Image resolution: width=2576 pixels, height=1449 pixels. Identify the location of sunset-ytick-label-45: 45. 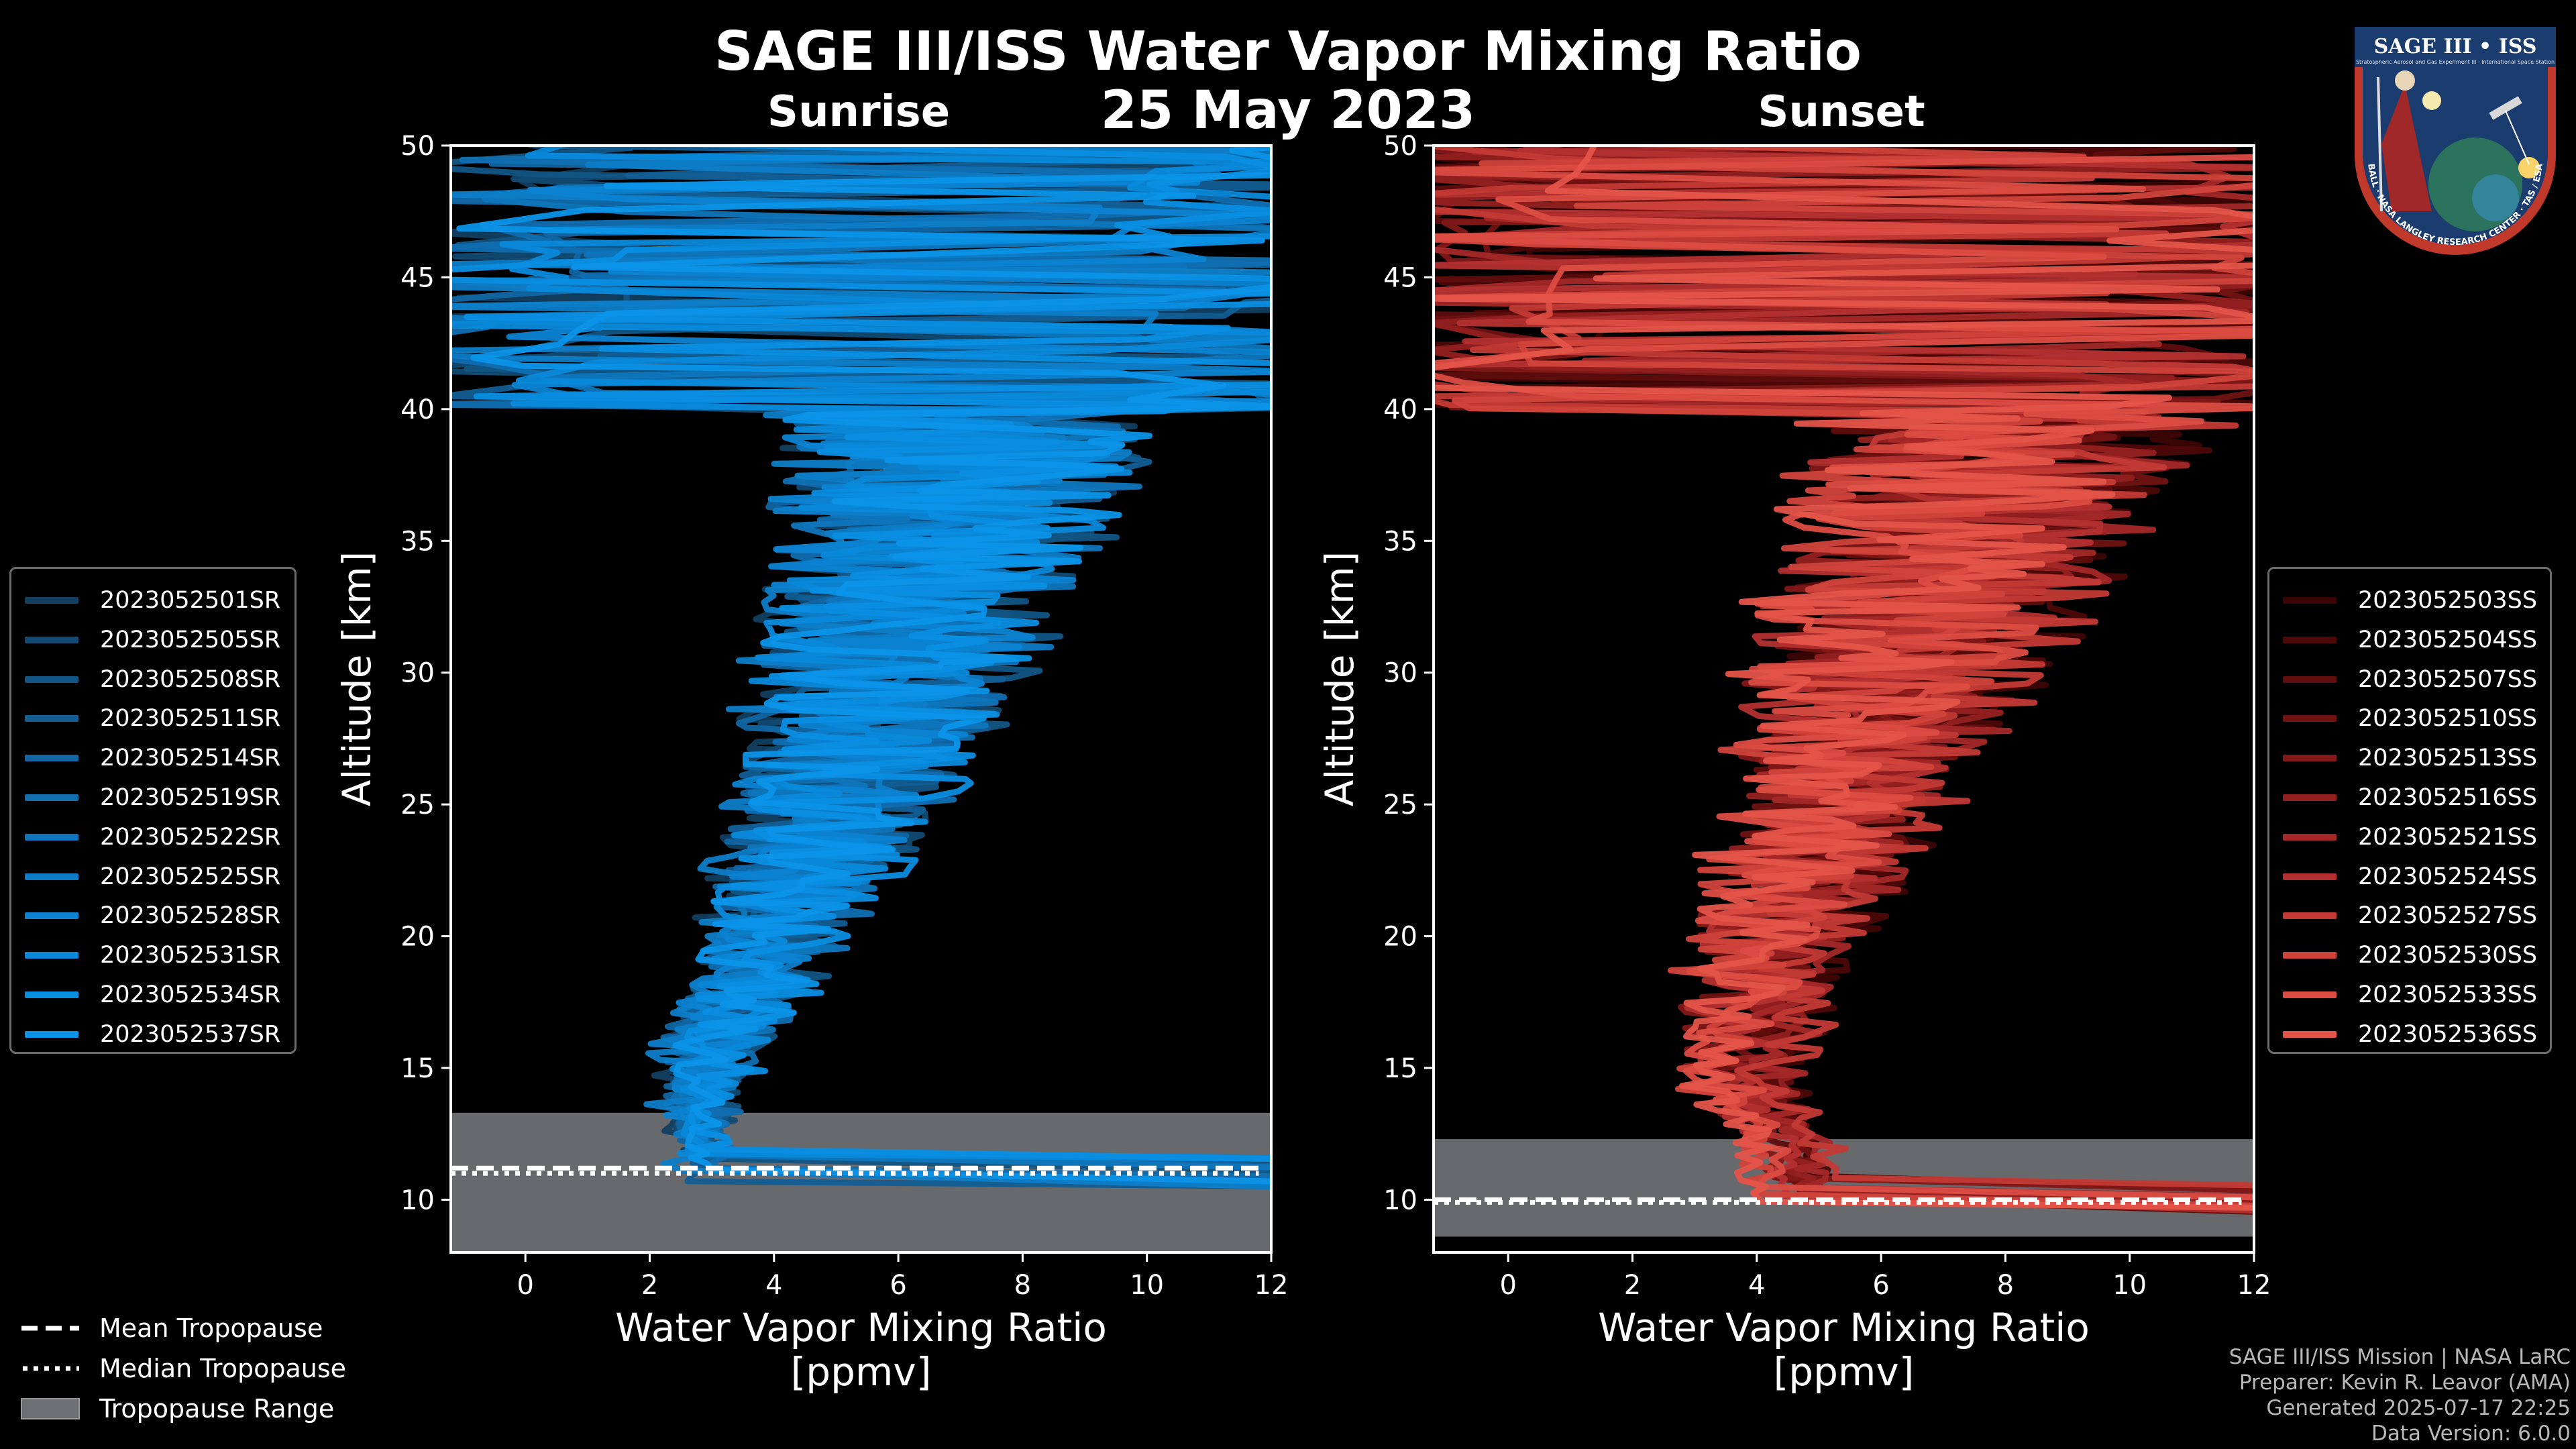
(1400, 277).